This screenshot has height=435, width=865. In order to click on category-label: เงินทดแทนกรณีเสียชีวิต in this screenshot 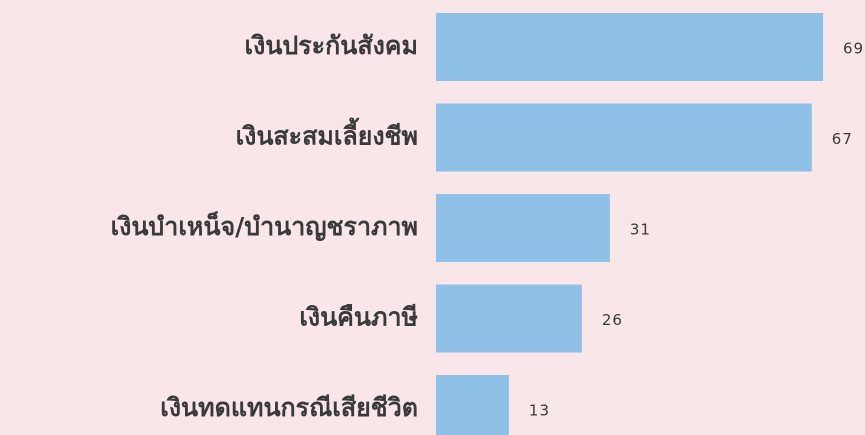, I will do `click(289, 407)`.